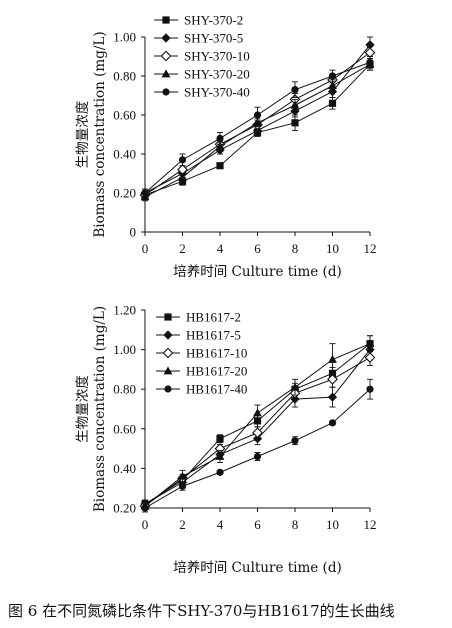 This screenshot has width=452, height=628. Describe the element at coordinates (217, 74) in the screenshot. I see `legend-label: SHY-370-20` at that location.